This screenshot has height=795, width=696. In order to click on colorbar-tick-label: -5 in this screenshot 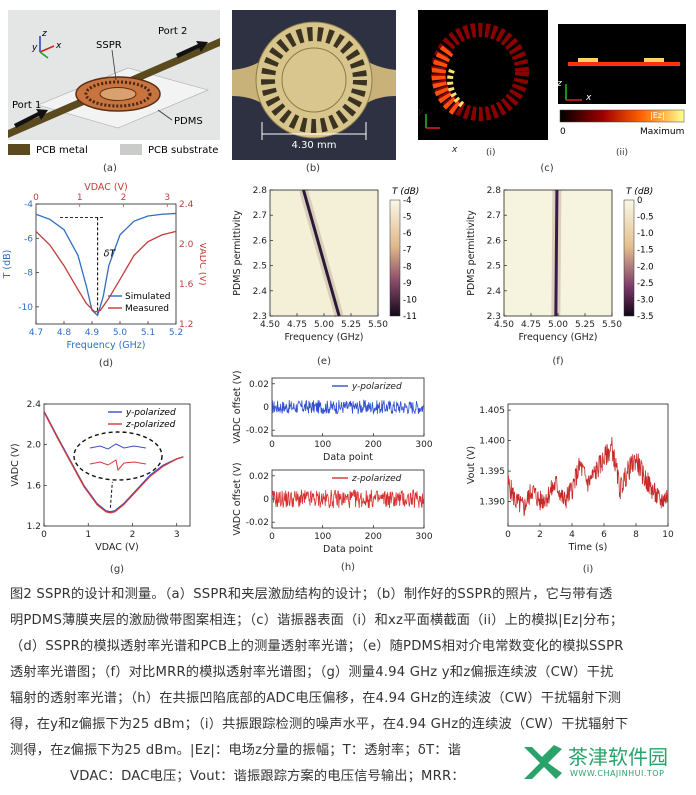, I will do `click(407, 218)`.